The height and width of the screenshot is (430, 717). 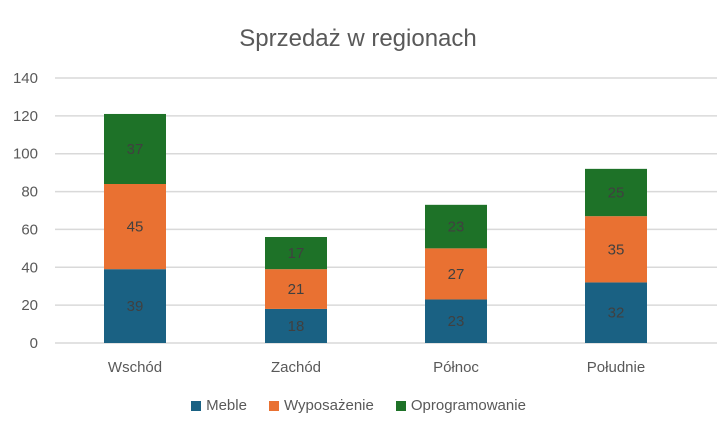 I want to click on x-tick-label: Zachód, so click(x=296, y=367).